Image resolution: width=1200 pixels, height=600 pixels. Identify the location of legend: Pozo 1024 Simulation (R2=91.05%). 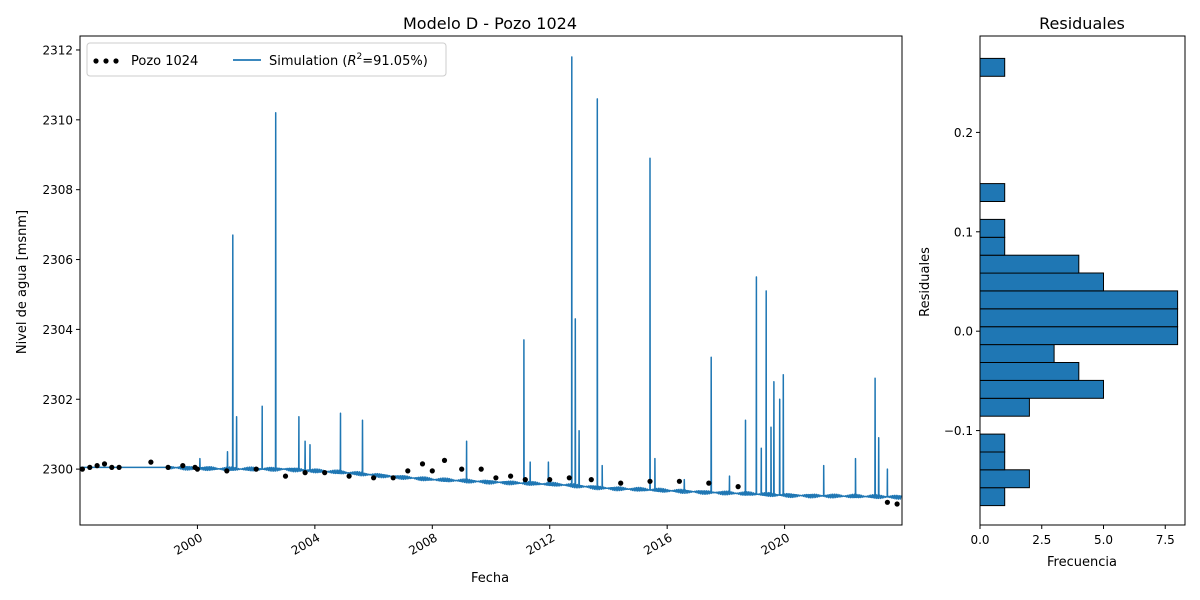
(266, 59).